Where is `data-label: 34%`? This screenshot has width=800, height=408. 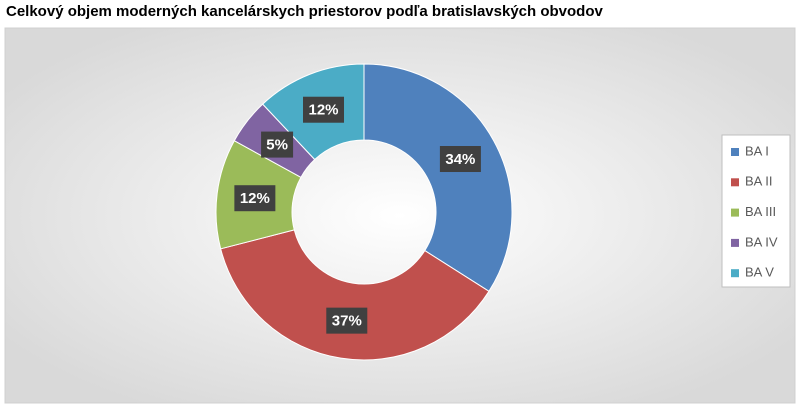 data-label: 34% is located at coordinates (460, 159).